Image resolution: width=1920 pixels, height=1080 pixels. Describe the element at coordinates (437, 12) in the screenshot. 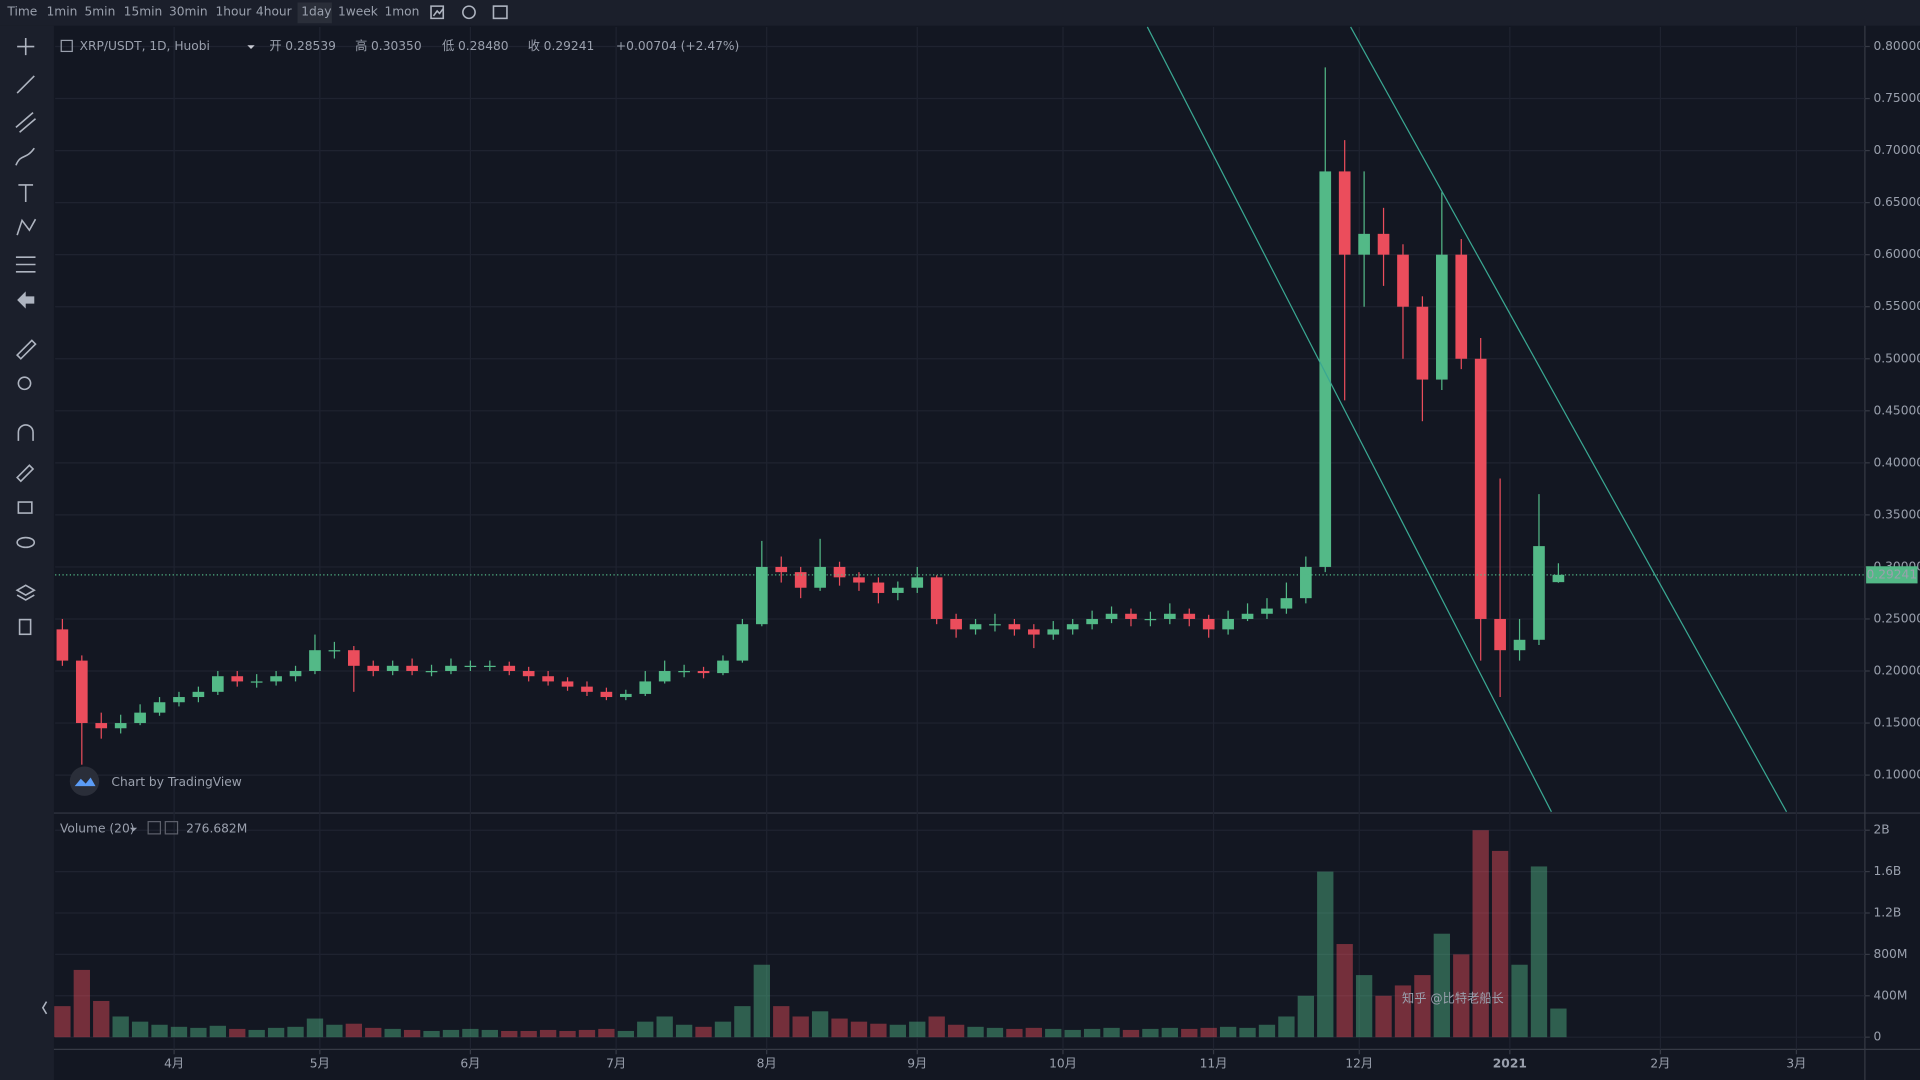

I see `chart-type-button` at that location.